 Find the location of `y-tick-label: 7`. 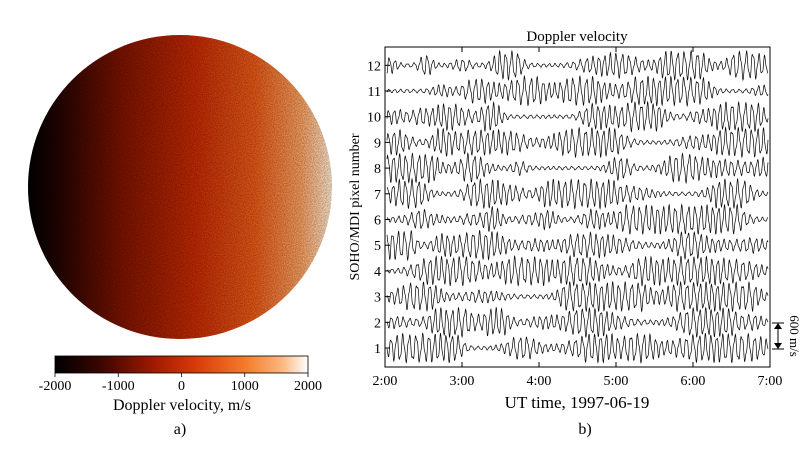

y-tick-label: 7 is located at coordinates (377, 195).